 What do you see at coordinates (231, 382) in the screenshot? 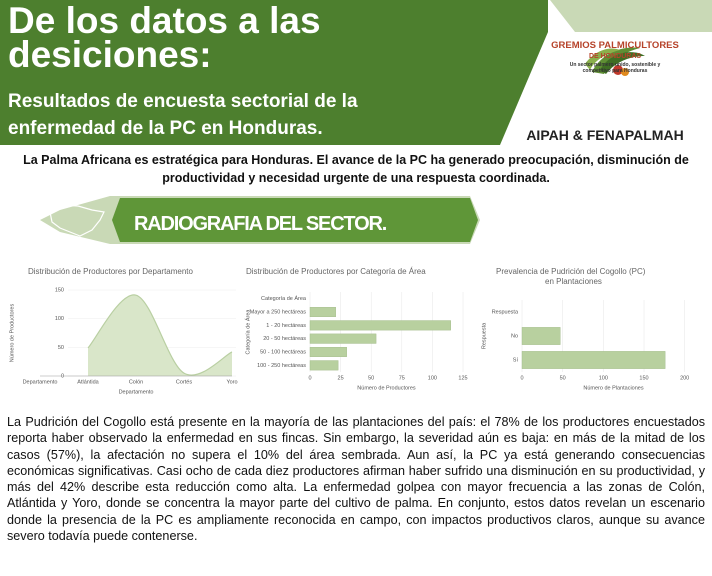
I see `x-tick-label: Yoro` at bounding box center [231, 382].